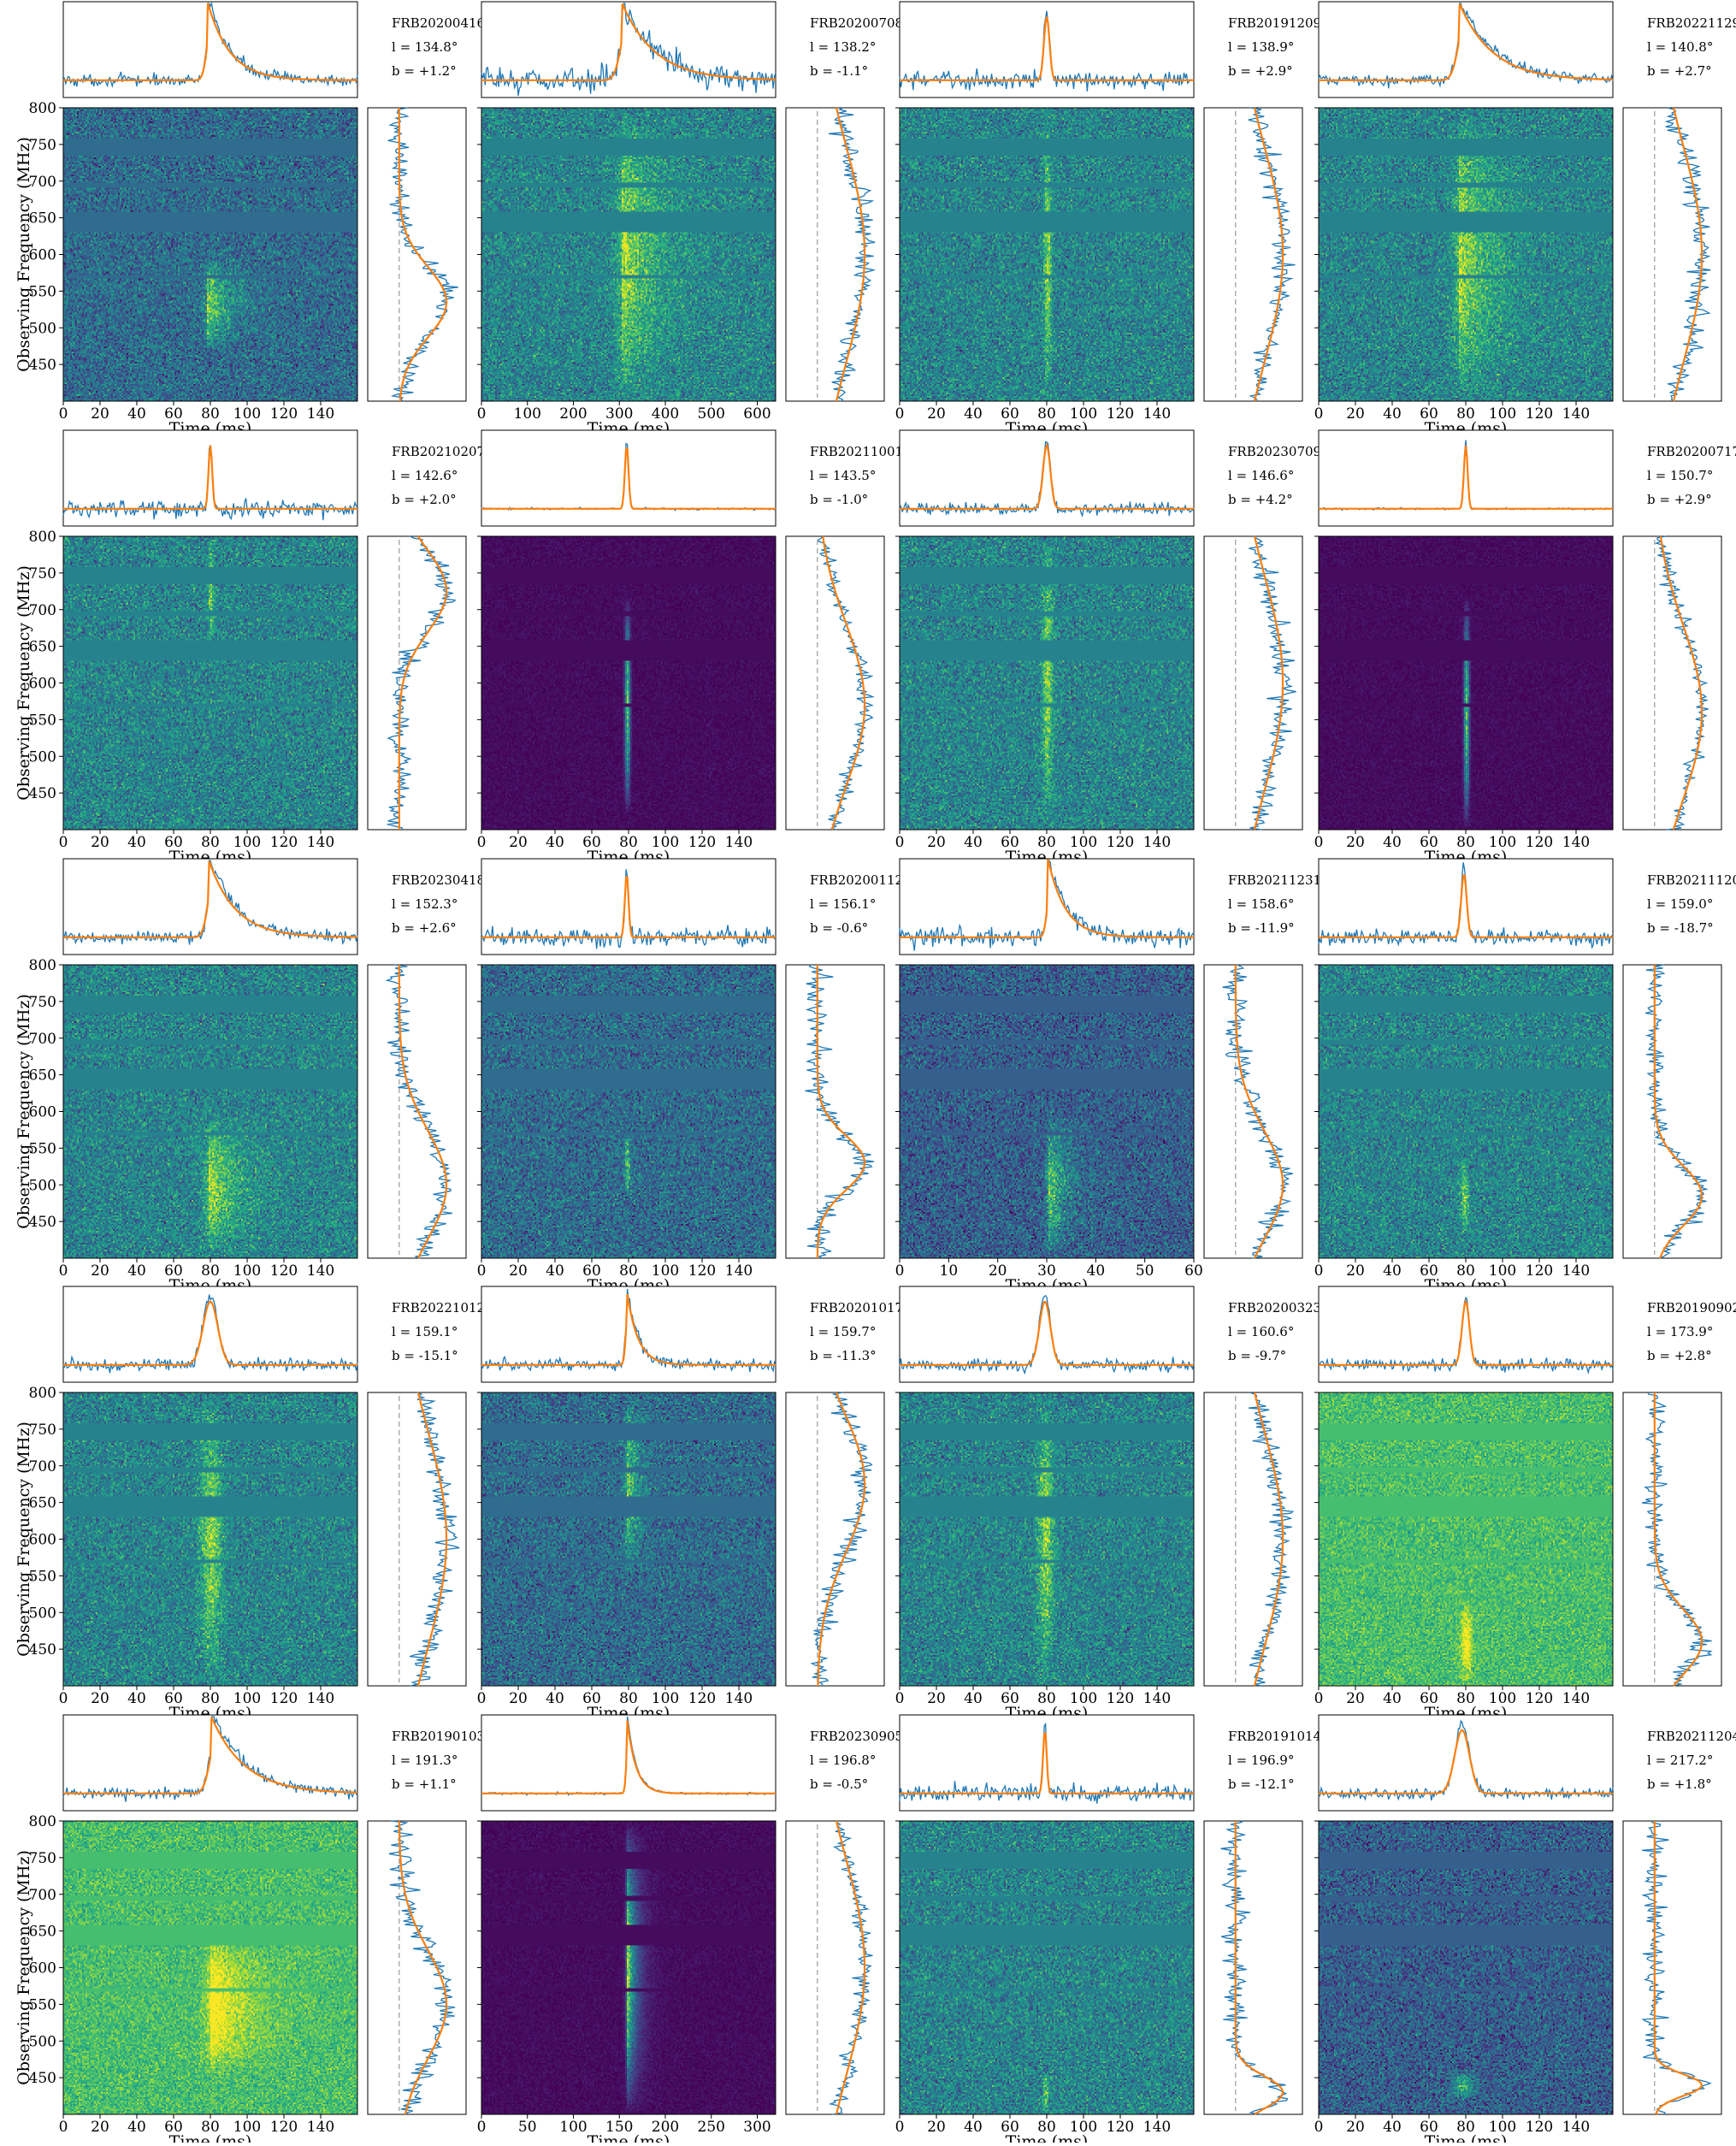 The width and height of the screenshot is (1736, 2146). What do you see at coordinates (1692, 1736) in the screenshot?
I see `frb-name: FRB20211204B` at bounding box center [1692, 1736].